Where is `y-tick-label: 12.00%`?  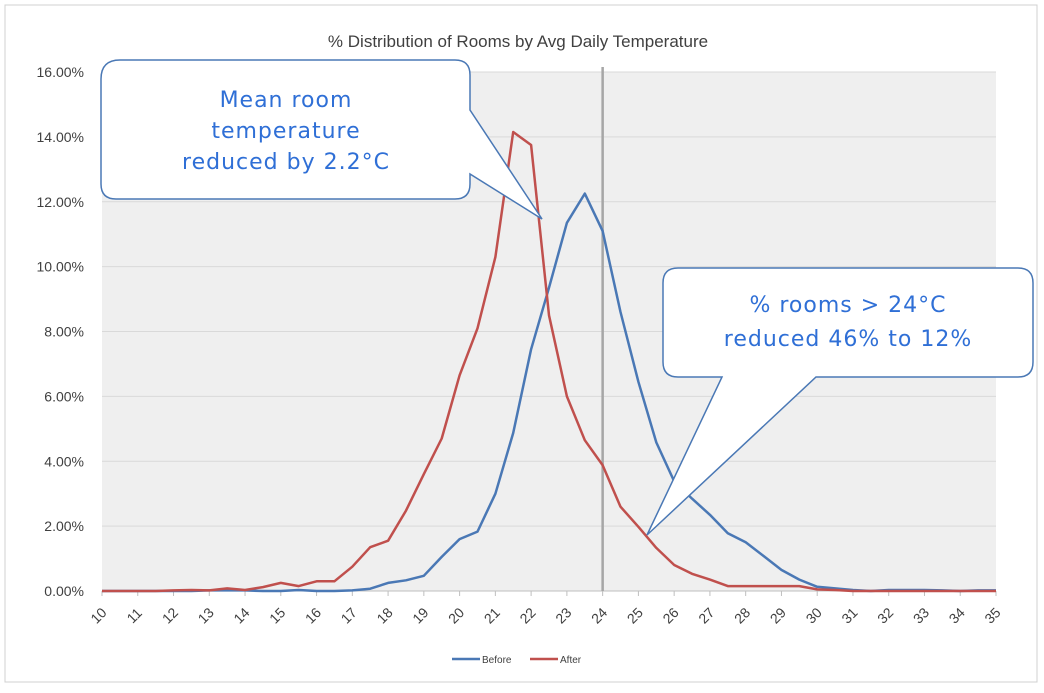 y-tick-label: 12.00% is located at coordinates (60, 202).